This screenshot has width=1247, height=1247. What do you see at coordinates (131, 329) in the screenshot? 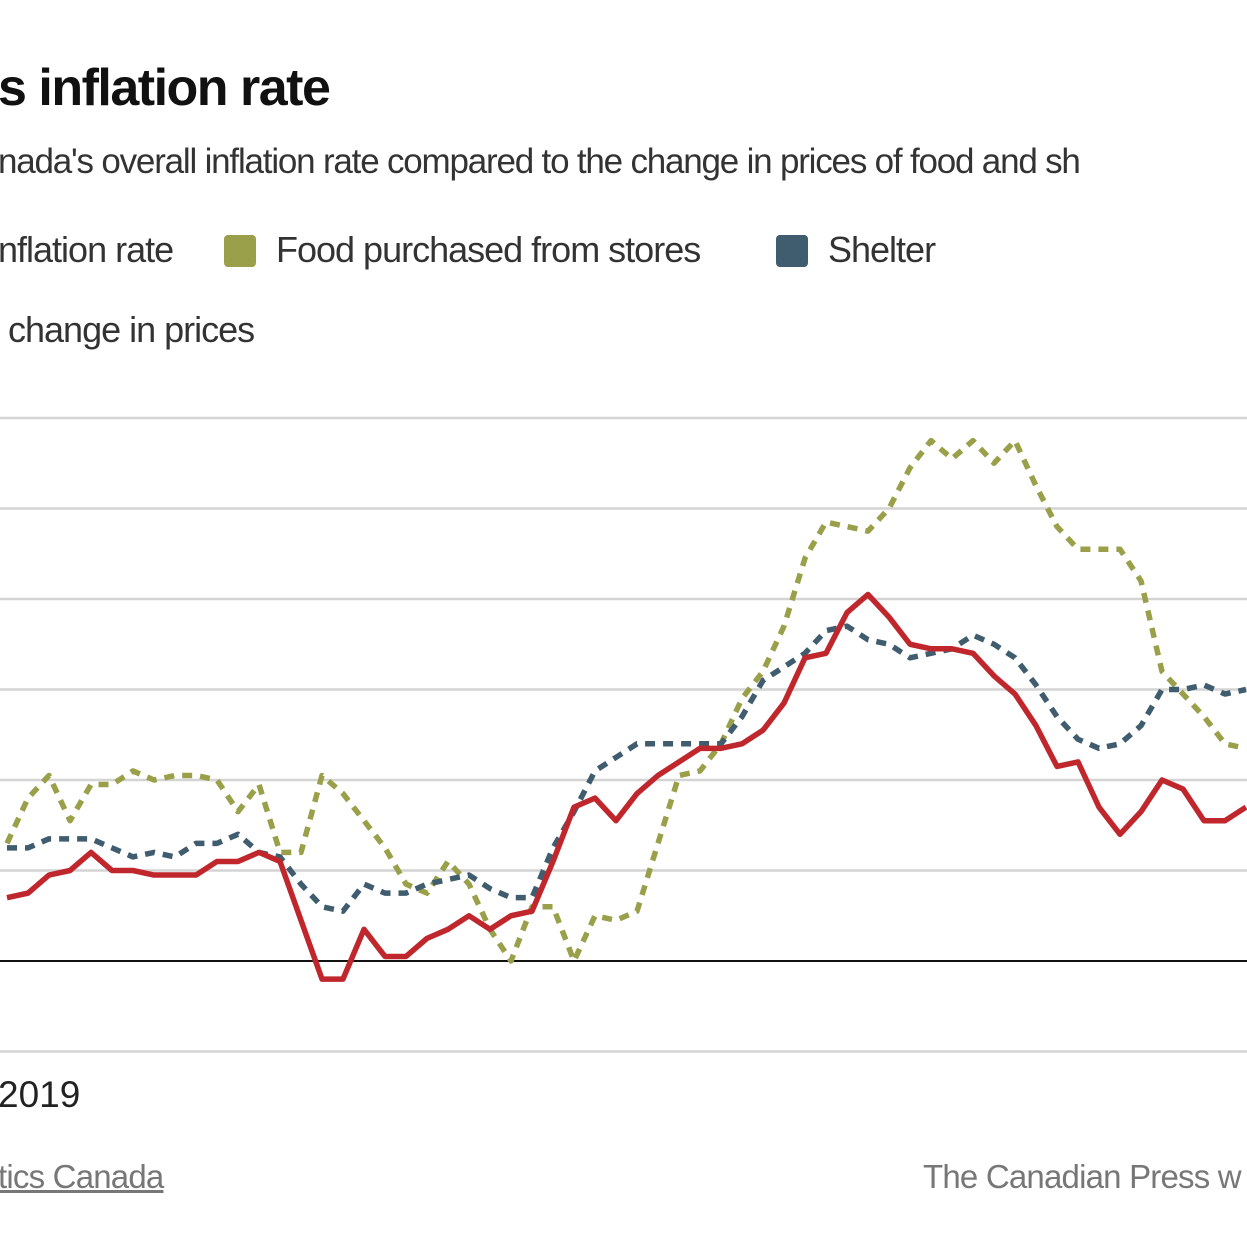
I see `y-axis-unit-label: change in prices` at bounding box center [131, 329].